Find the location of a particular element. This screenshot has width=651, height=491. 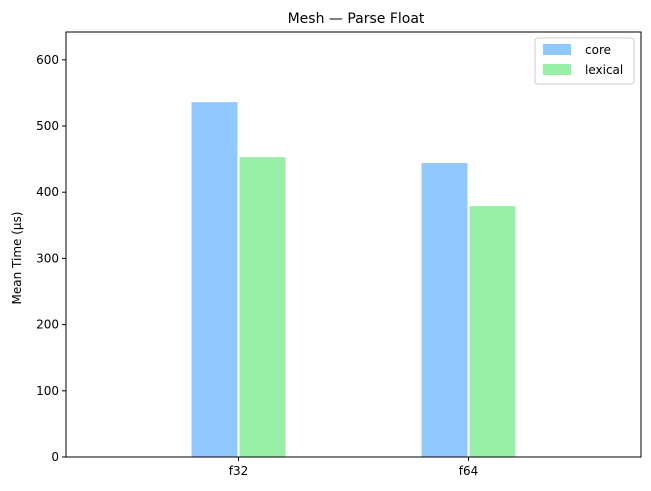

legend-label-core: core is located at coordinates (598, 50).